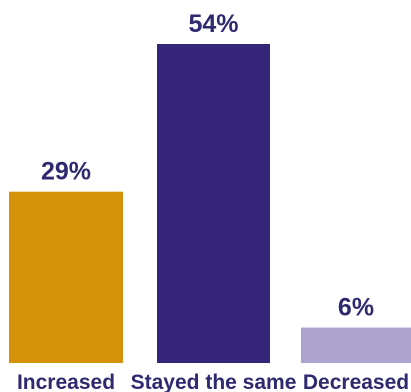 Image resolution: width=411 pixels, height=392 pixels. Describe the element at coordinates (356, 308) in the screenshot. I see `value-label-3: 6%` at that location.